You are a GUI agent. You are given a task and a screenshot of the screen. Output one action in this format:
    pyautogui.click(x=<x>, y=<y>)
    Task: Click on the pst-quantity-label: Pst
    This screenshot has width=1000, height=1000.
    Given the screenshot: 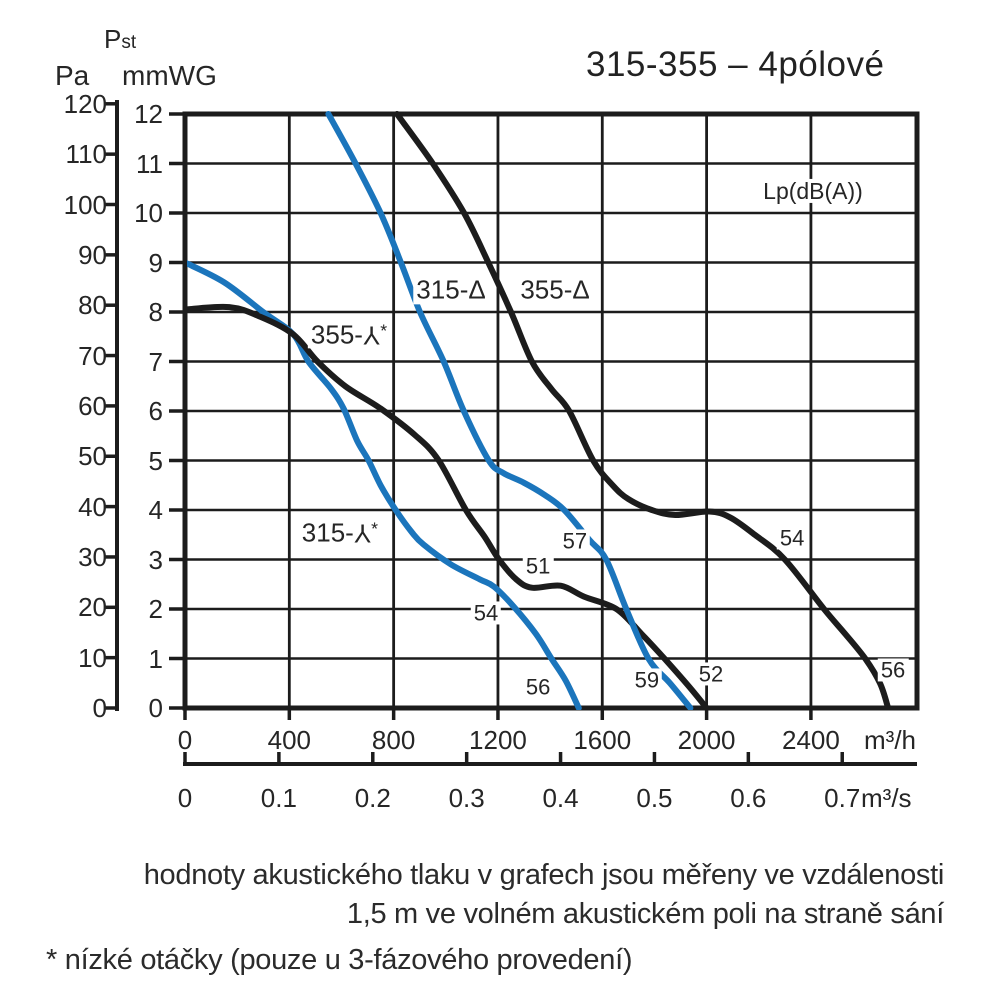 What is the action you would take?
    pyautogui.click(x=120, y=39)
    